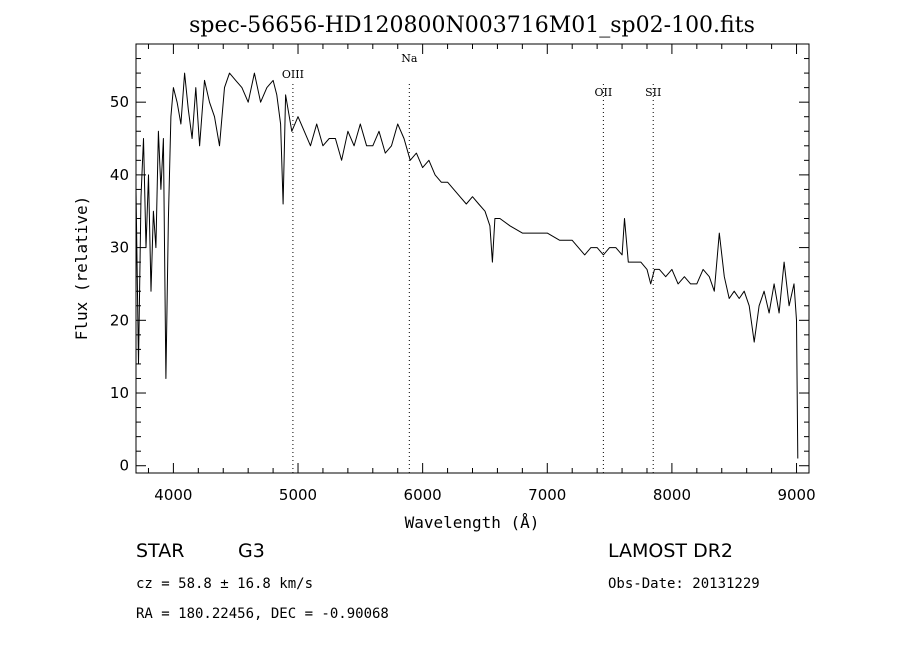 Image resolution: width=900 pixels, height=650 pixels. I want to click on annotation-label: OIII, so click(293, 74).